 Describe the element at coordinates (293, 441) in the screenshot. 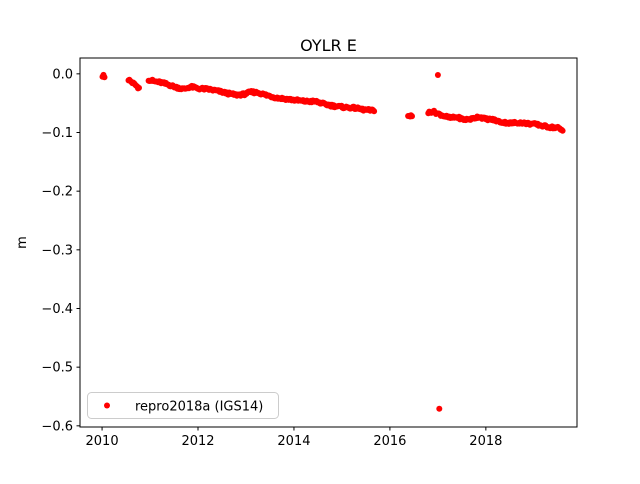

I see `x-tick-label: 2014` at that location.